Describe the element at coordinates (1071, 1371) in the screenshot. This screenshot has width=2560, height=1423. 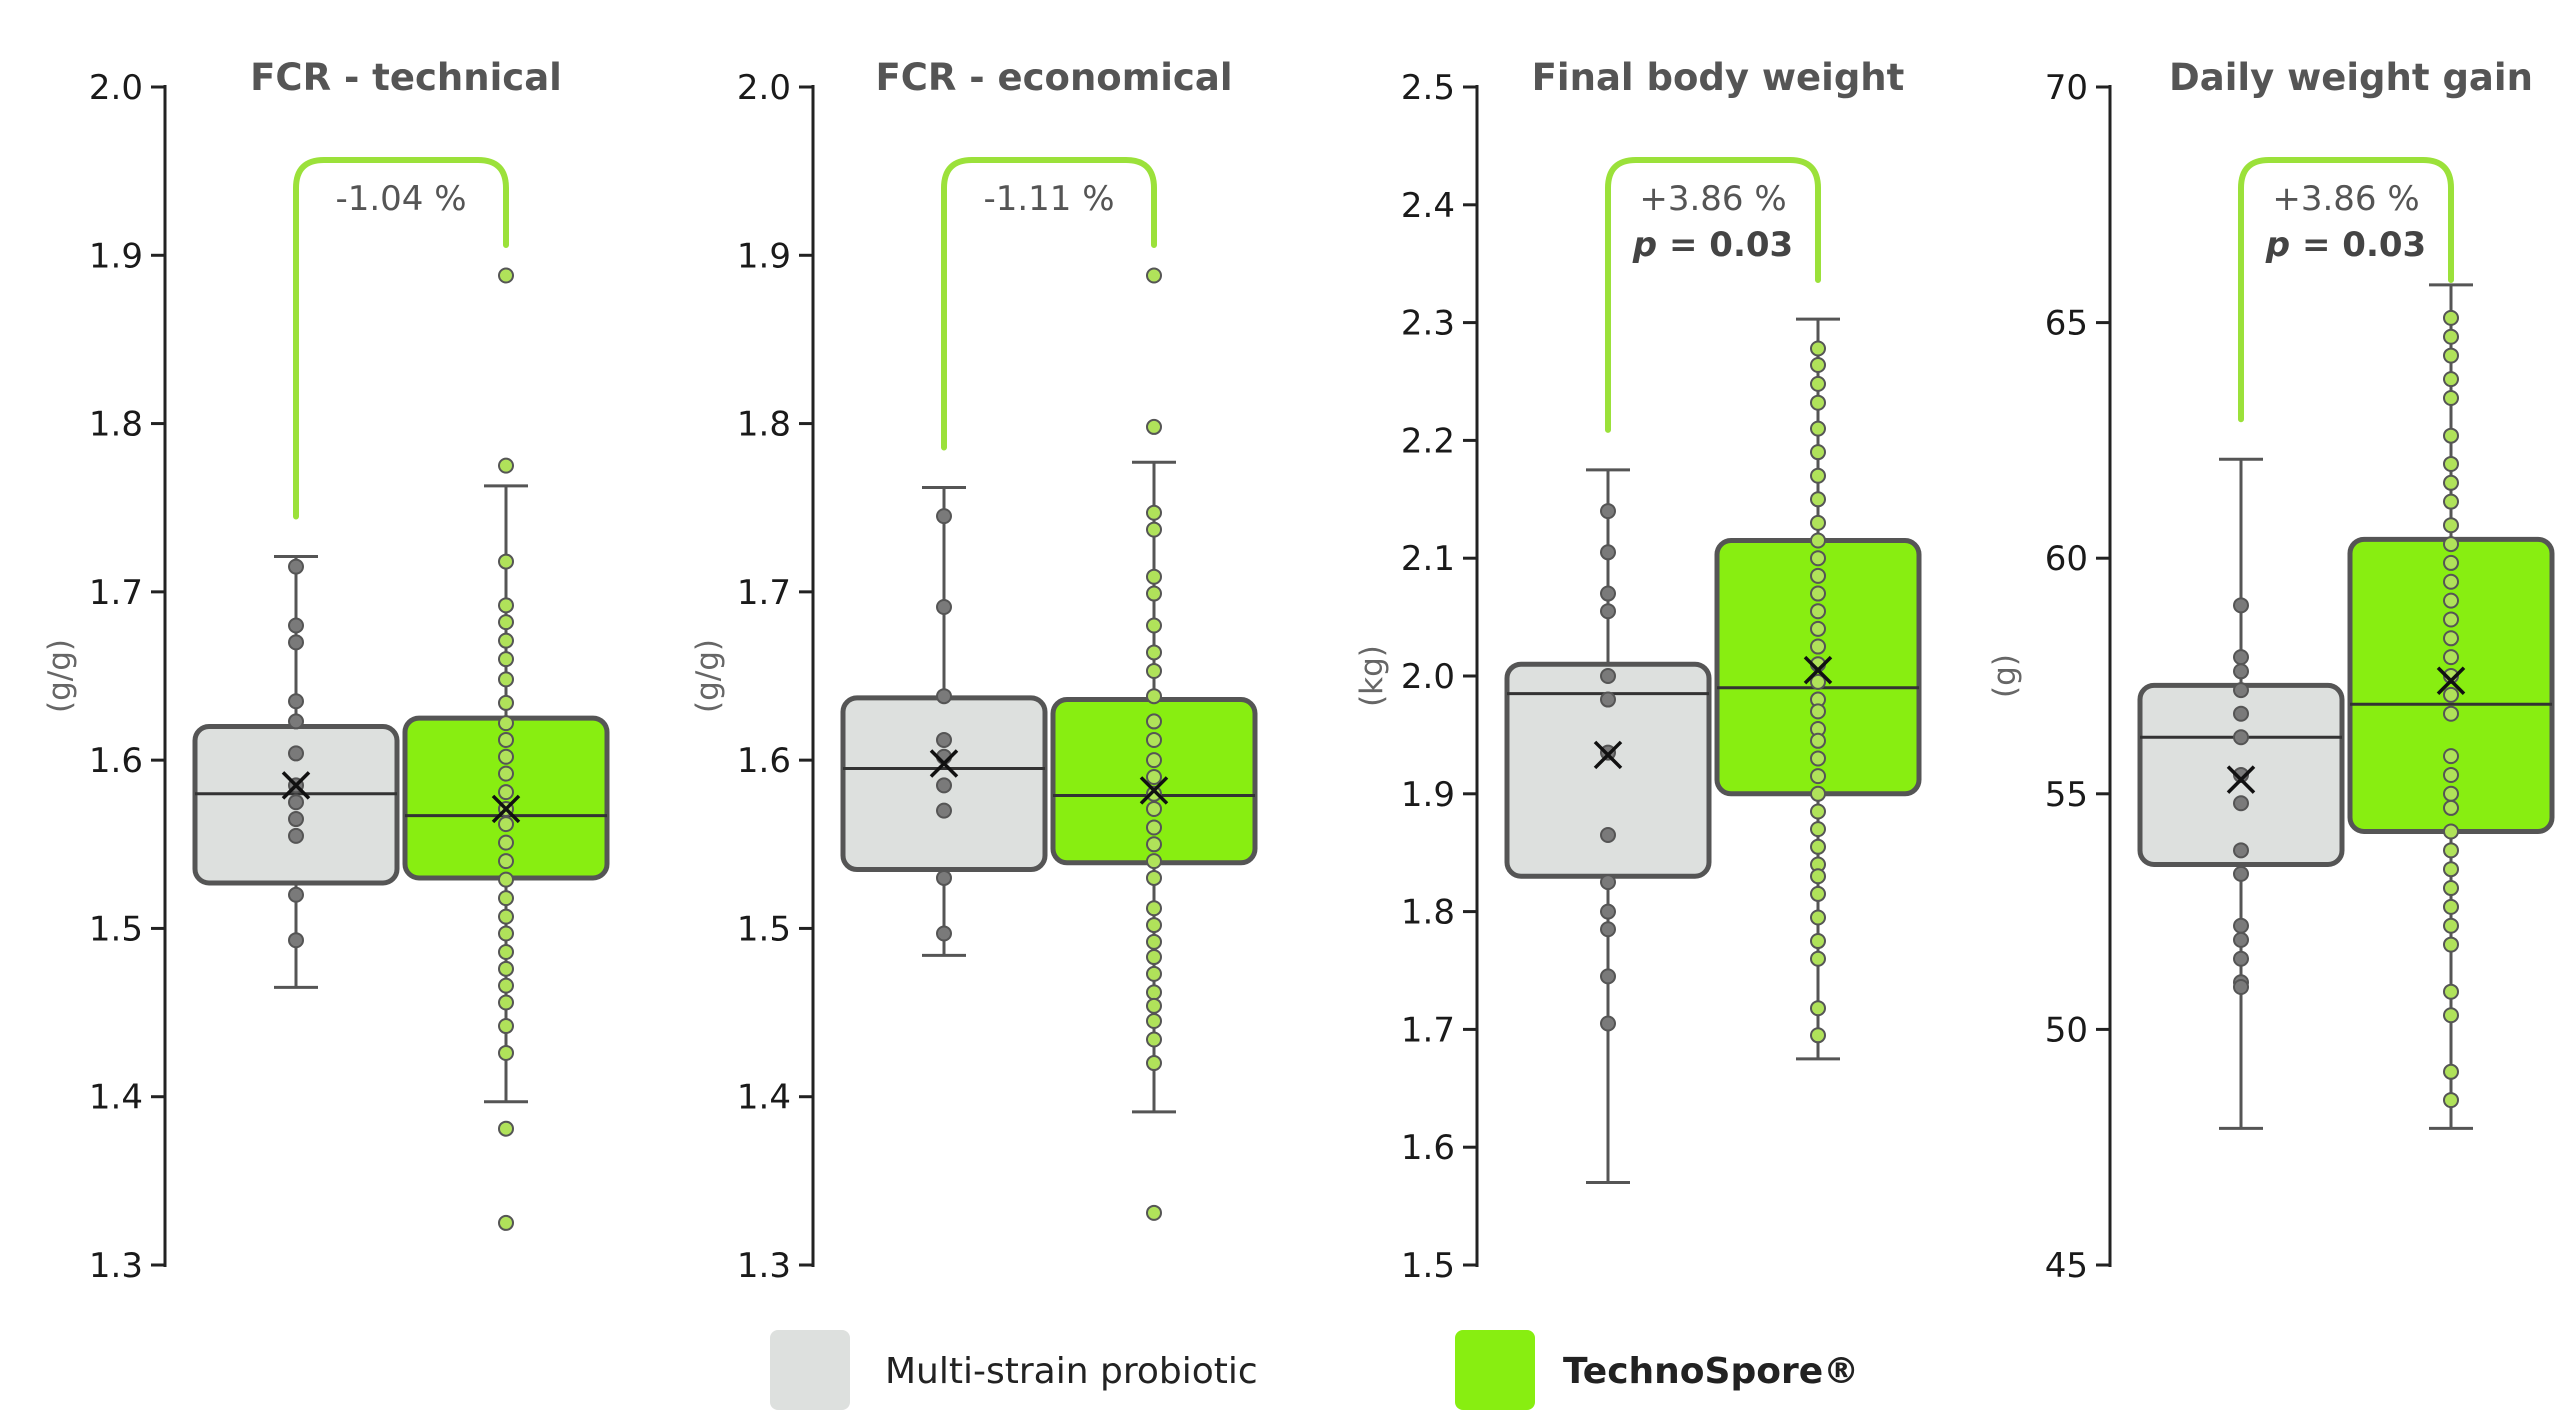
I see `legend-label: Multi-strain probiotic` at that location.